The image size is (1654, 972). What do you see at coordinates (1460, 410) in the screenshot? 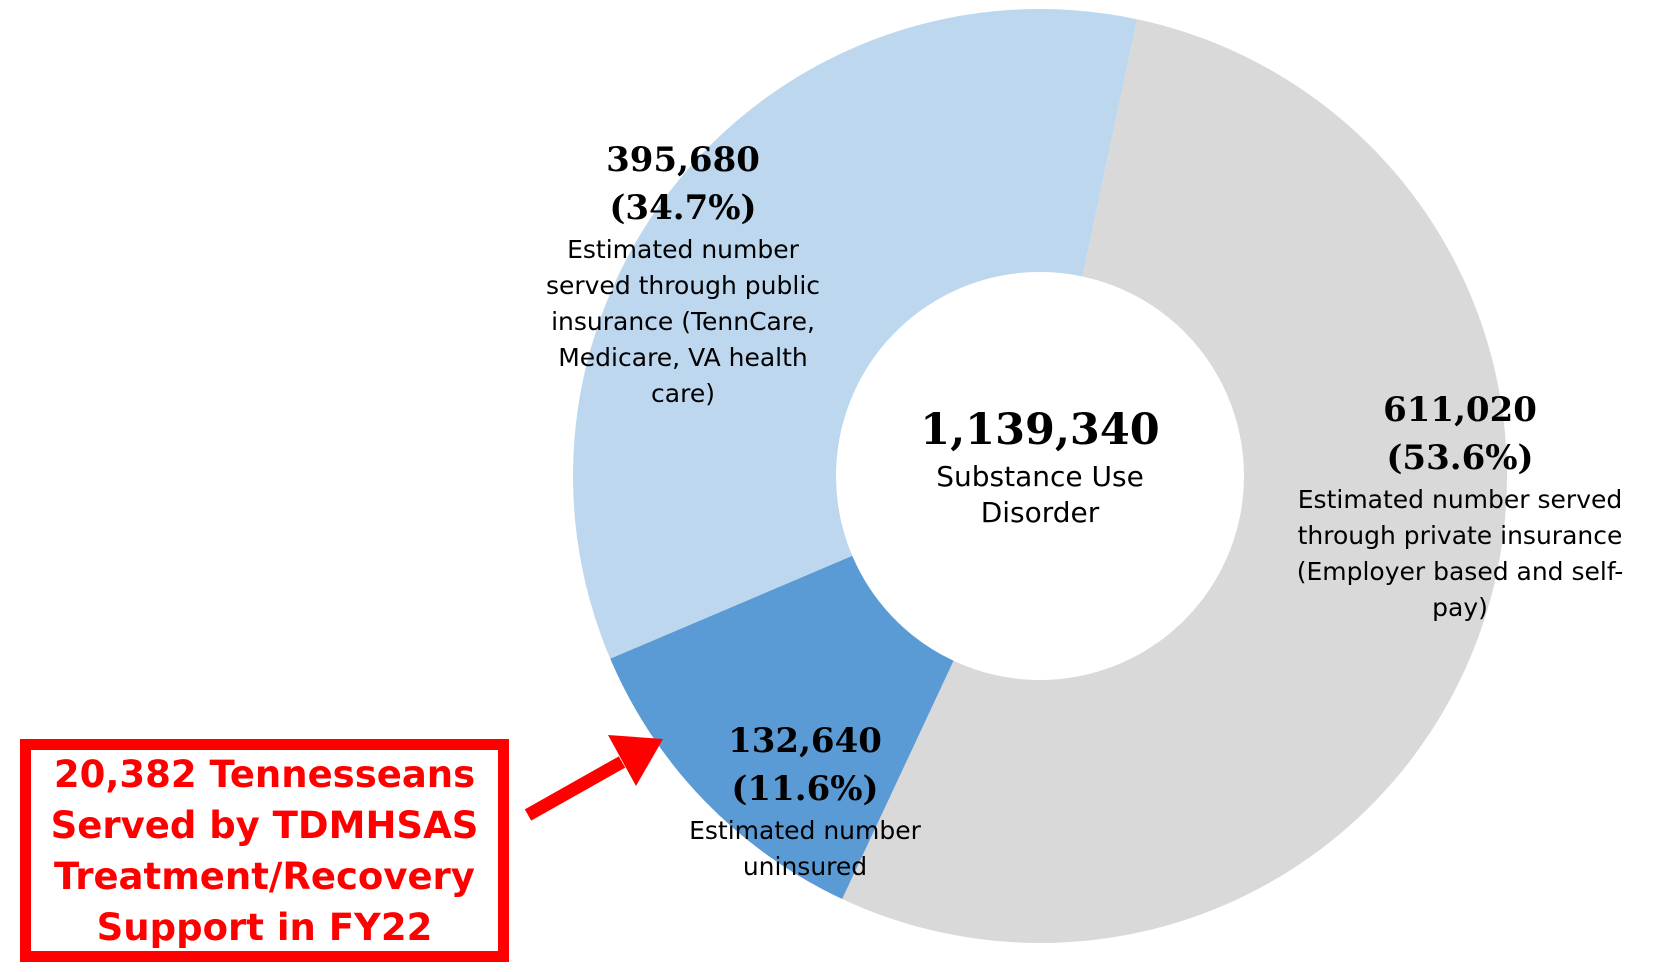
I see `slice-value-private: 611,020` at bounding box center [1460, 410].